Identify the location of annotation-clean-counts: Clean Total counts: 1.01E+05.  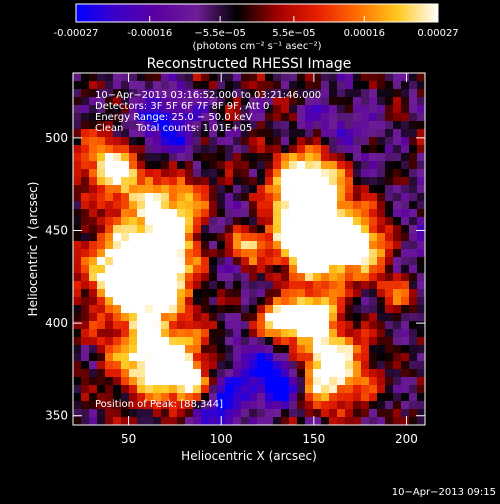
(173, 128).